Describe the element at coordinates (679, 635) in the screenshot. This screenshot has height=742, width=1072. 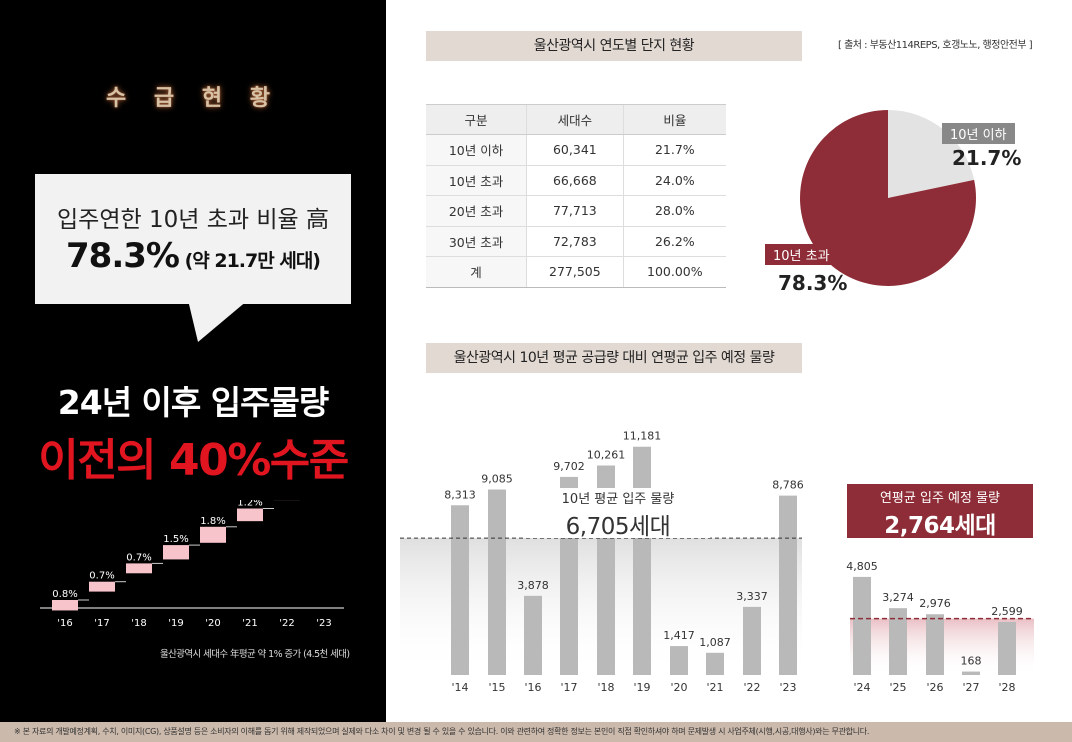
I see `data-label: 1,417` at that location.